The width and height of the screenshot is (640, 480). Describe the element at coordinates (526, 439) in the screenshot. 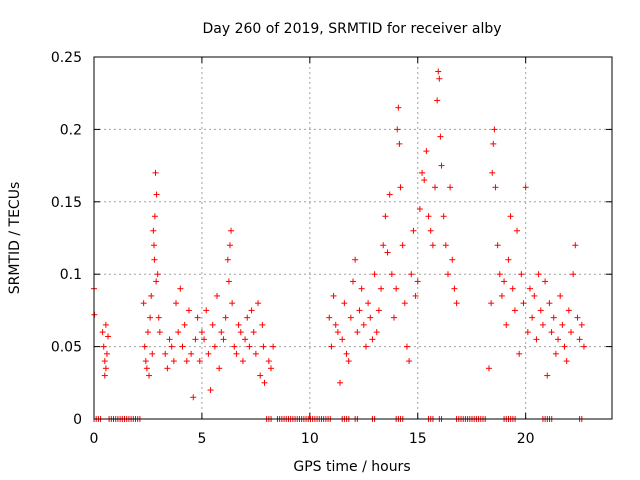

I see `x-tick-label: 20` at that location.